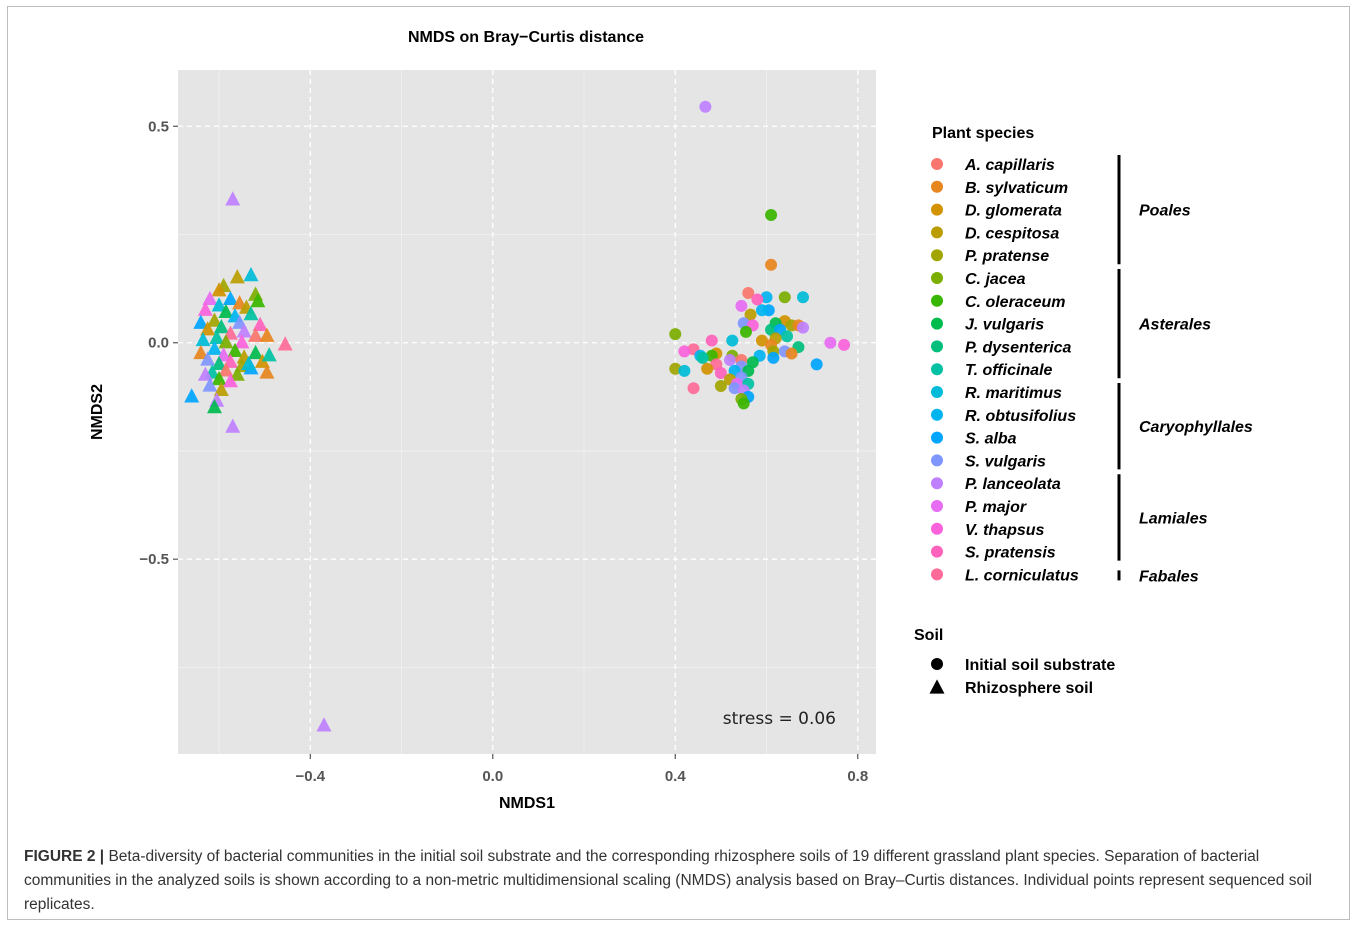 Image resolution: width=1357 pixels, height=926 pixels. Describe the element at coordinates (1020, 416) in the screenshot. I see `legend-species-label: R. obtusifolius` at that location.